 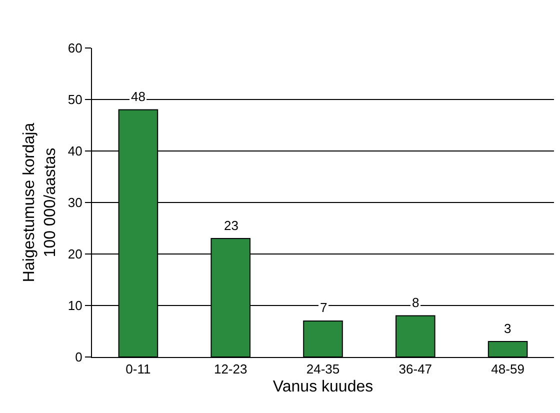 I want to click on x-tick-label: 36-47, so click(x=415, y=369).